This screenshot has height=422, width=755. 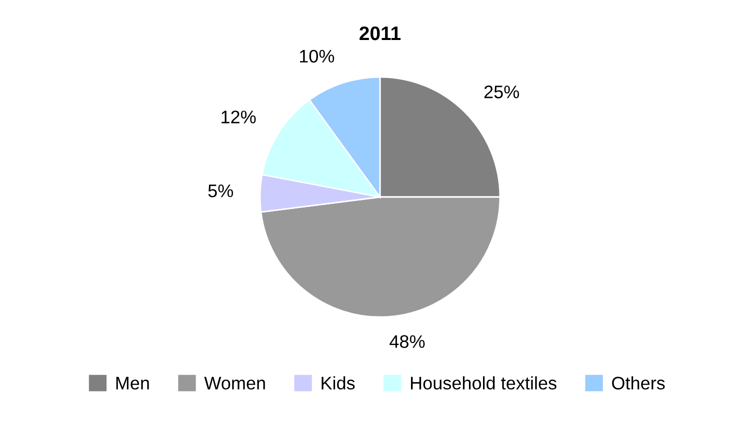 What do you see at coordinates (638, 383) in the screenshot?
I see `legend-label: Others` at bounding box center [638, 383].